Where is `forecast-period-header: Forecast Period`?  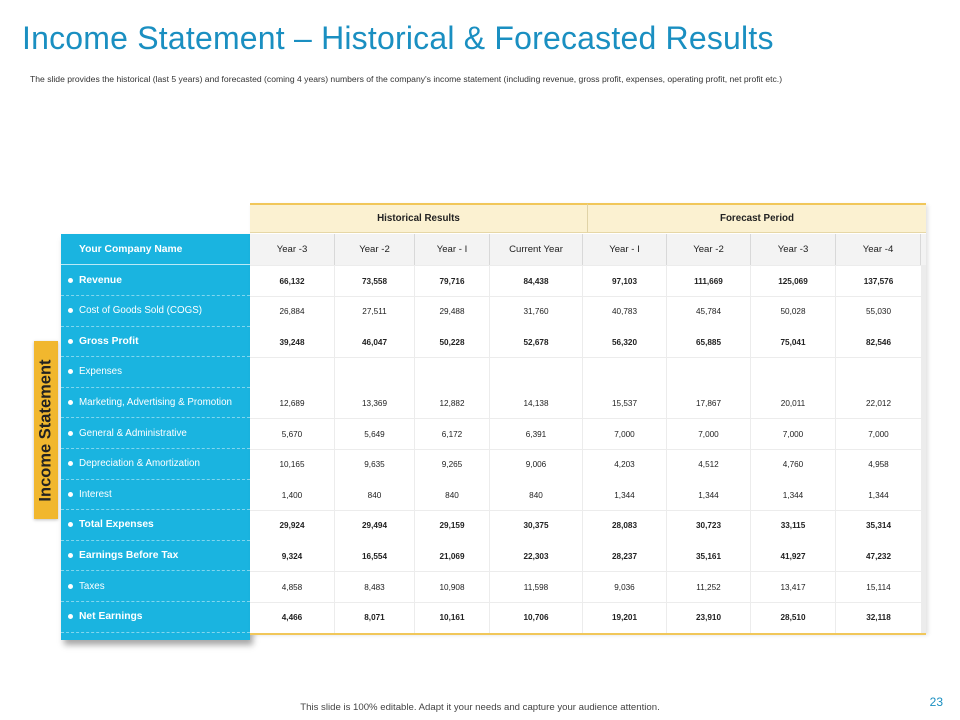
forecast-period-header: Forecast Period is located at coordinates (757, 218).